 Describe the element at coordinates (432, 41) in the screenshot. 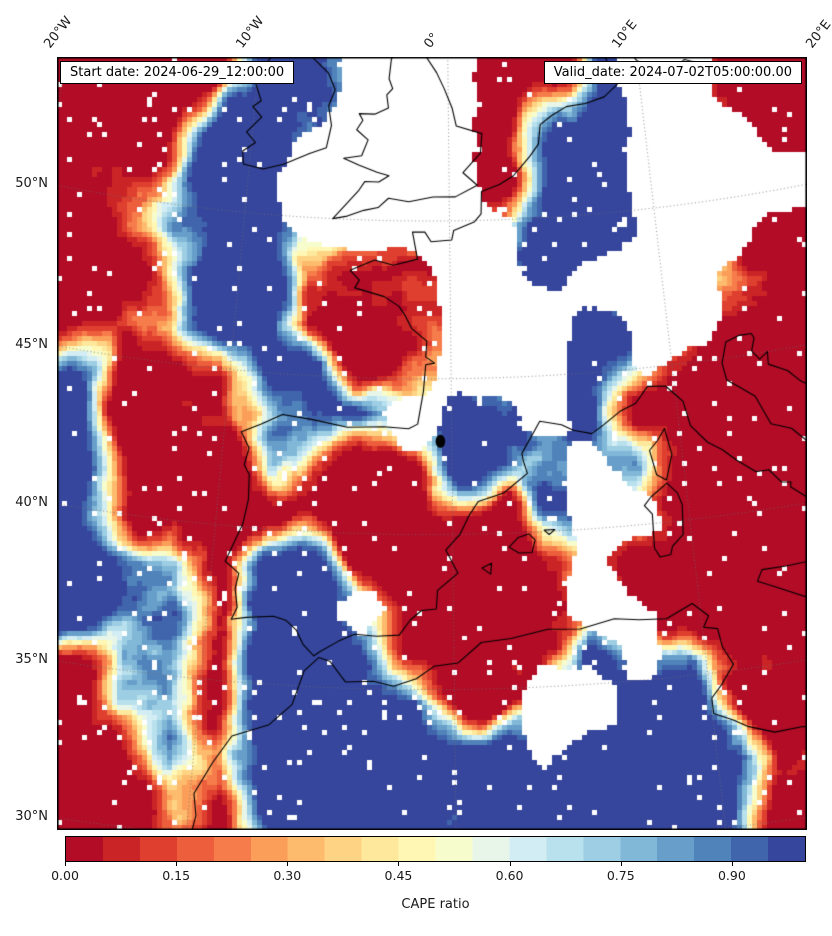

I see `lon-tick-label-2: 0°` at that location.